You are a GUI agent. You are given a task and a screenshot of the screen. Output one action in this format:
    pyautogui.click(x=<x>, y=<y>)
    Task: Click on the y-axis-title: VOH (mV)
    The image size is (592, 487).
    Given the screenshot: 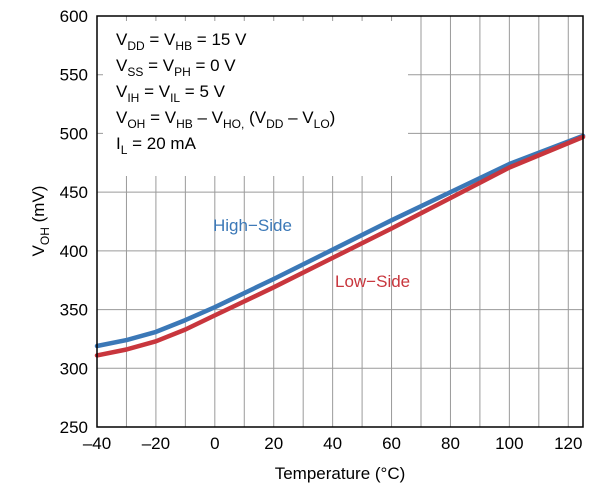 What is the action you would take?
    pyautogui.click(x=40, y=221)
    